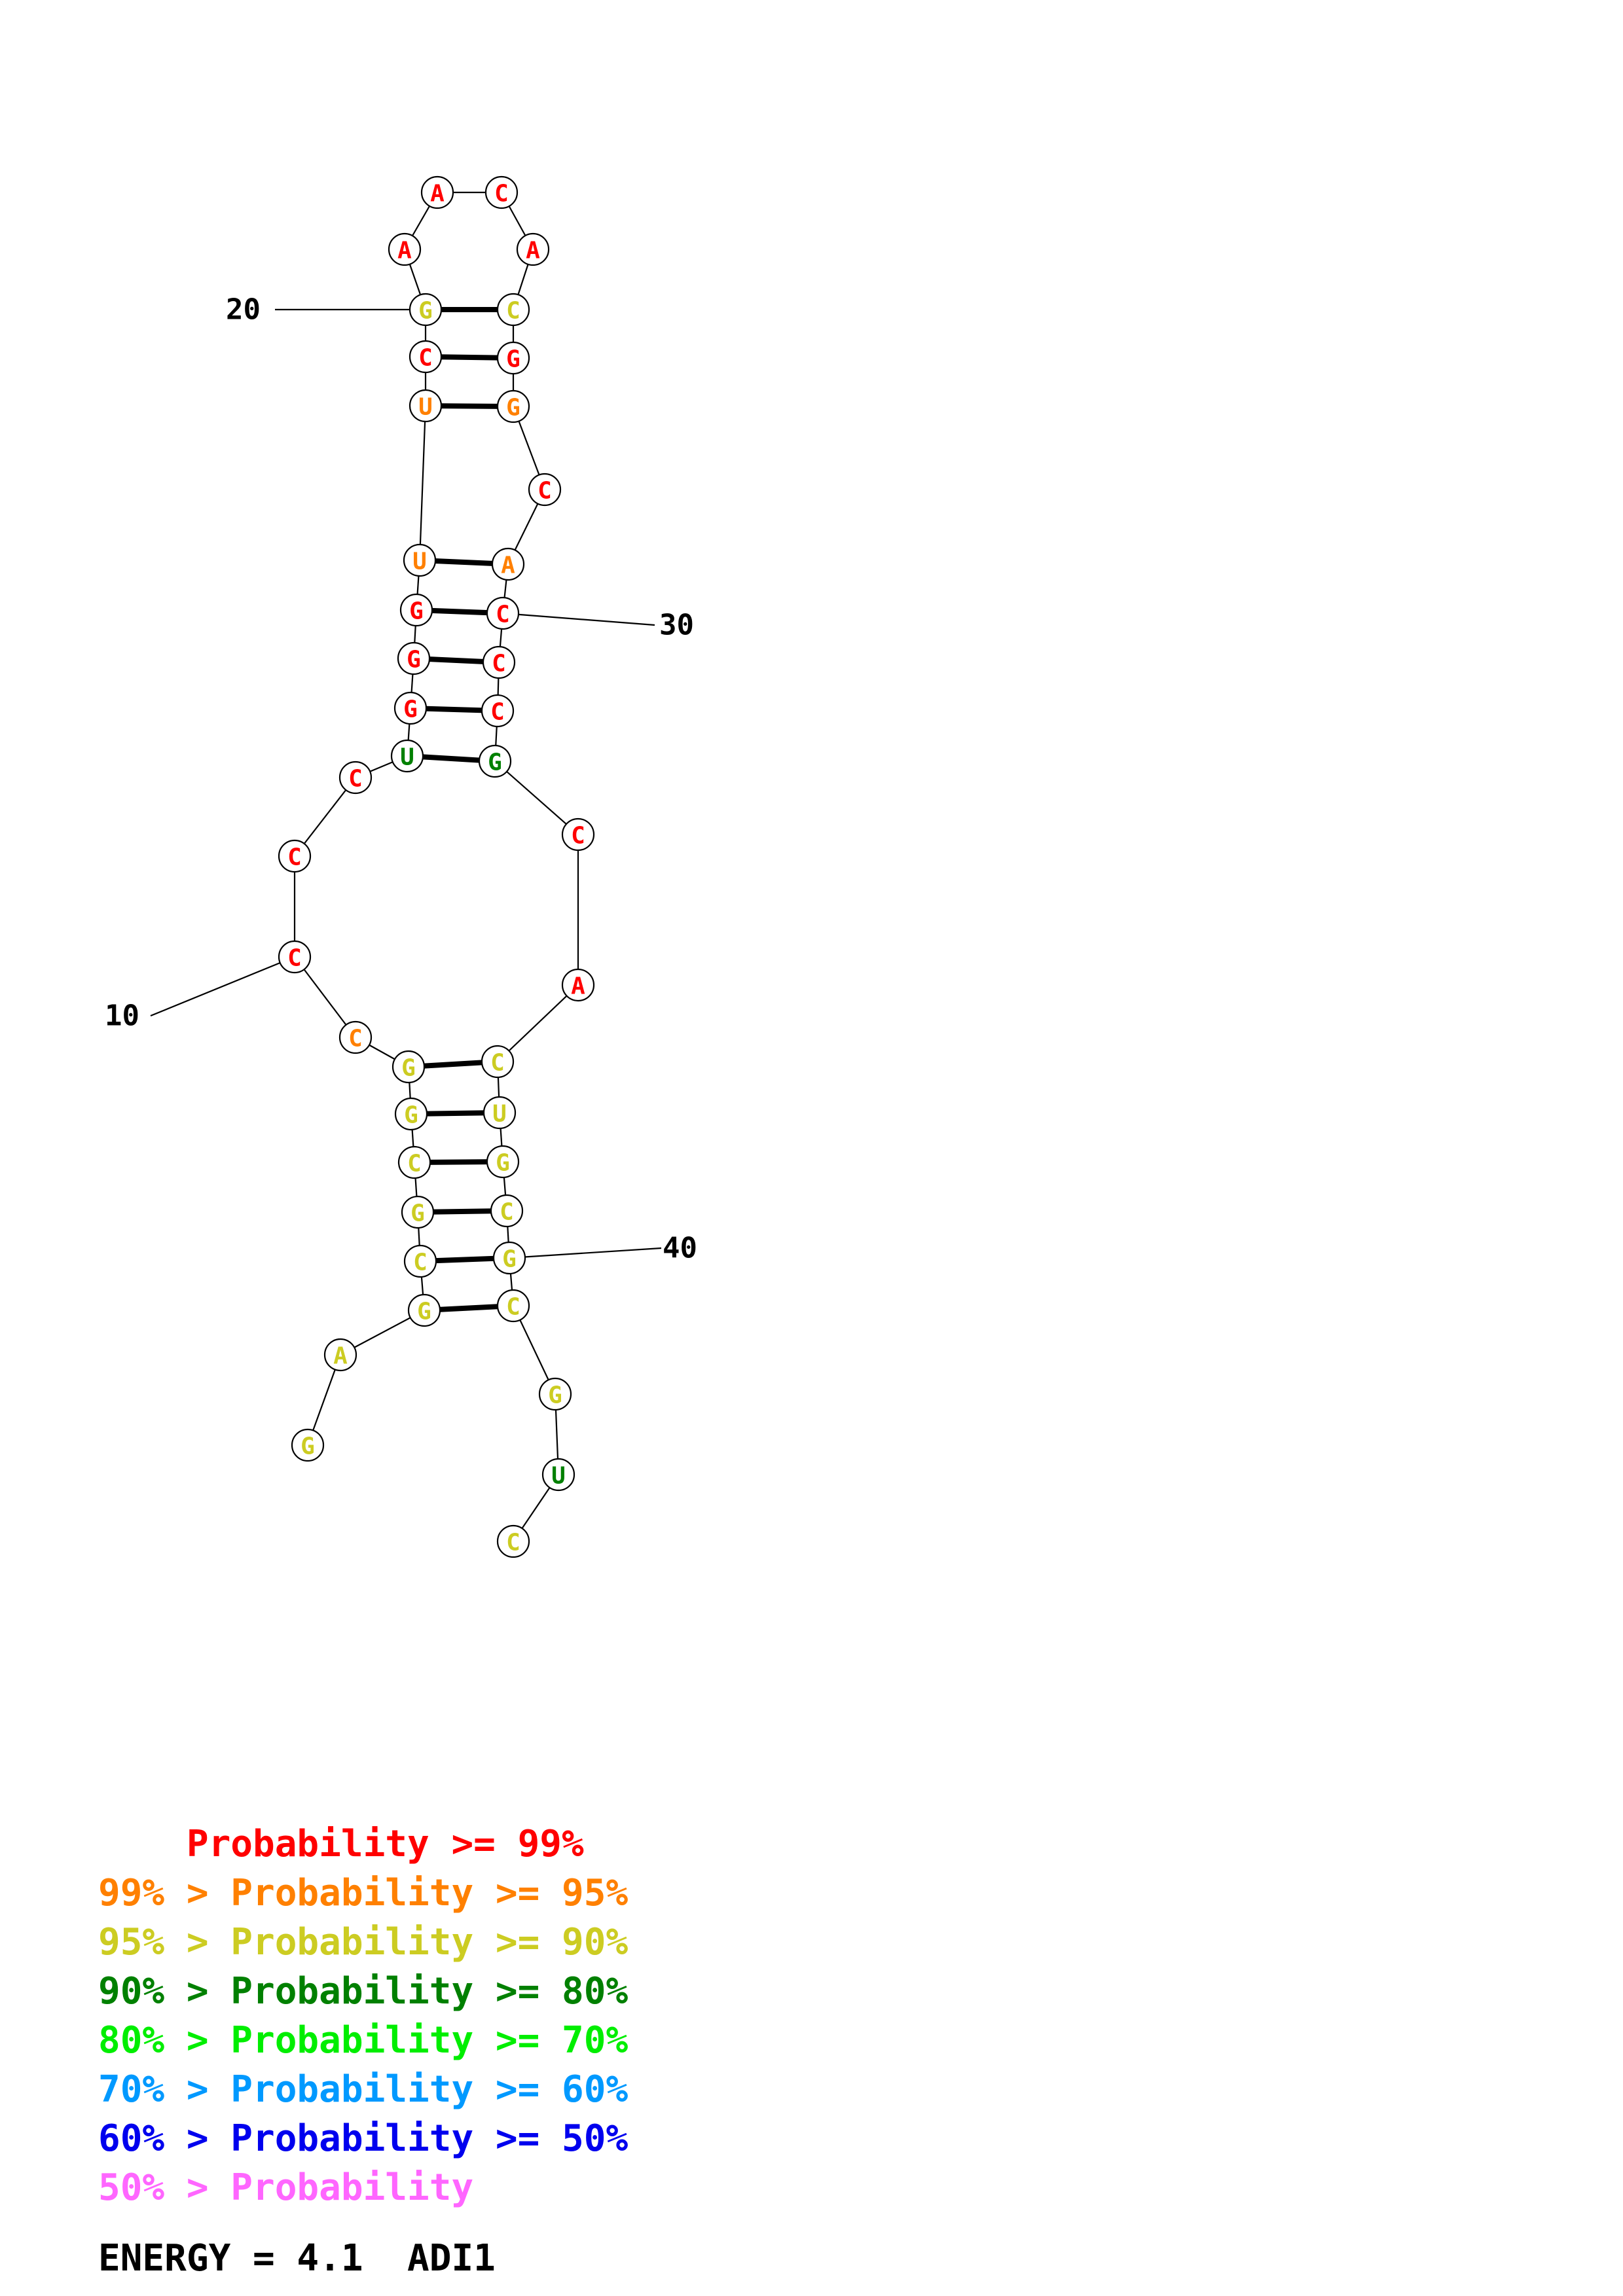 This screenshot has height=2296, width=1623. What do you see at coordinates (243, 310) in the screenshot?
I see `position-label: 20` at bounding box center [243, 310].